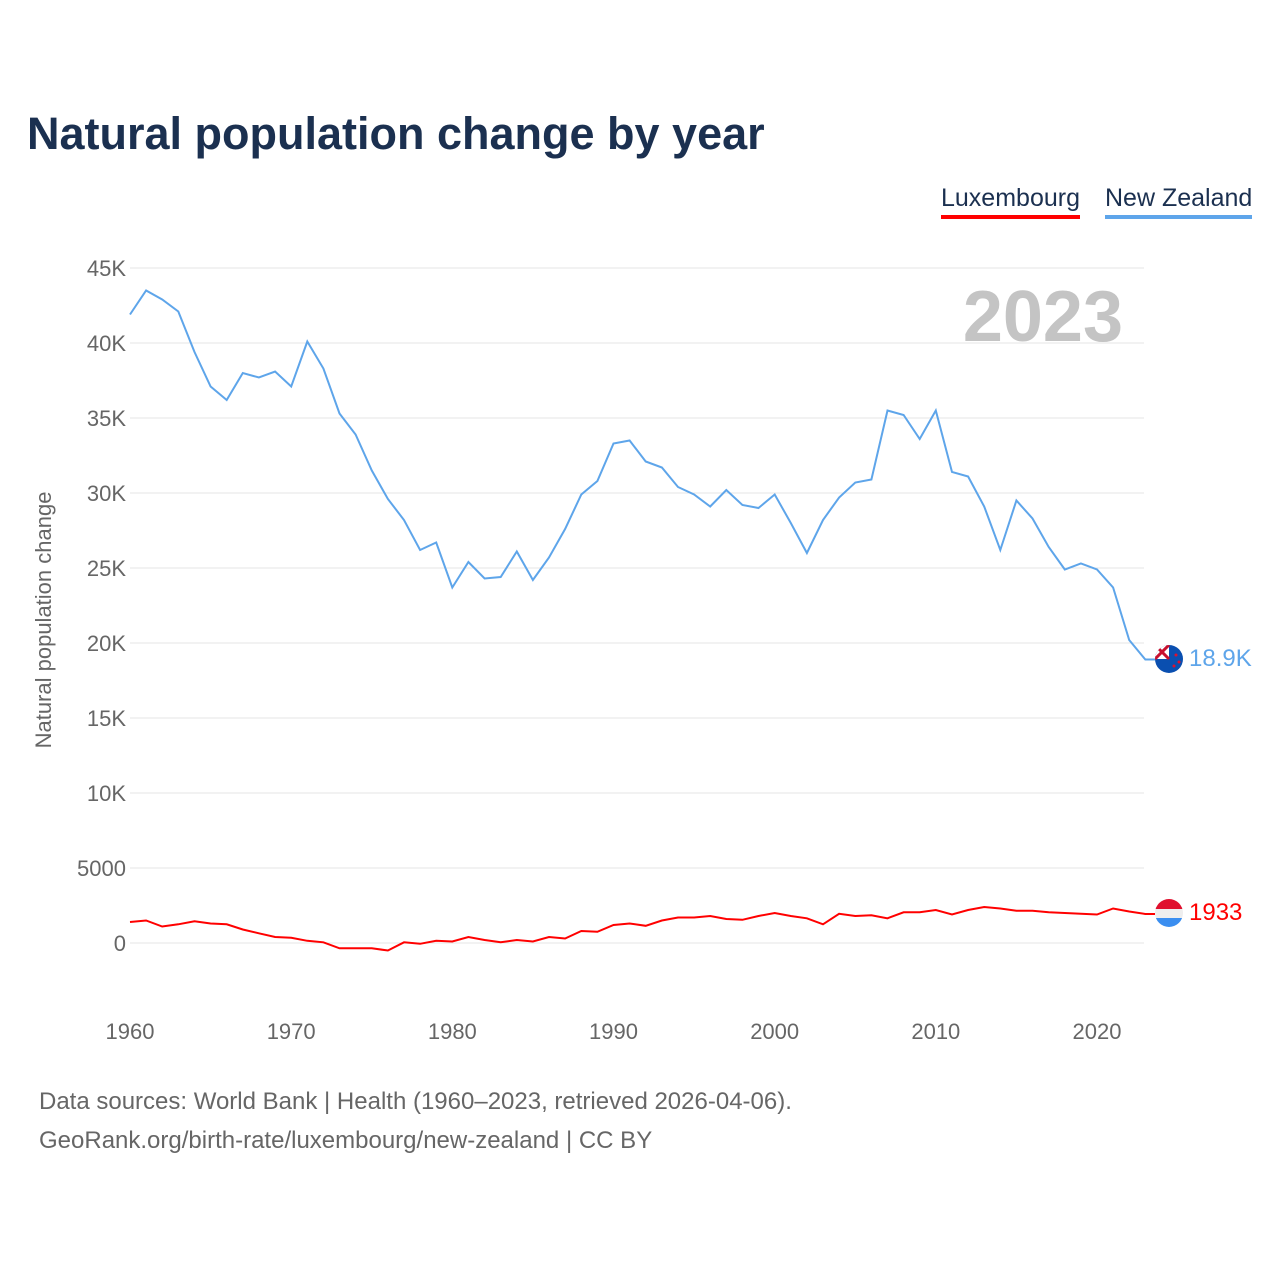 The width and height of the screenshot is (1280, 1280). What do you see at coordinates (106, 343) in the screenshot?
I see `y-tick-label: 40K` at bounding box center [106, 343].